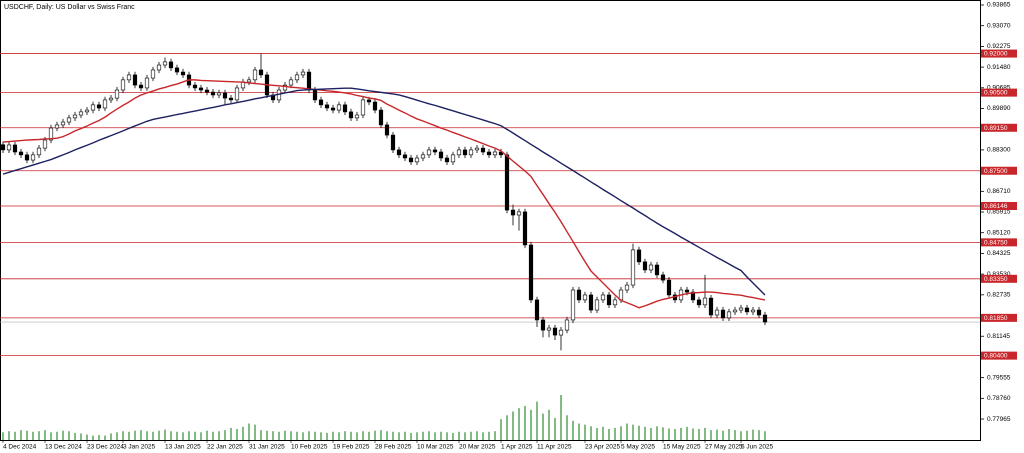 This screenshot has height=453, width=1024. What do you see at coordinates (996, 54) in the screenshot?
I see `level-label: 0.92000` at bounding box center [996, 54].